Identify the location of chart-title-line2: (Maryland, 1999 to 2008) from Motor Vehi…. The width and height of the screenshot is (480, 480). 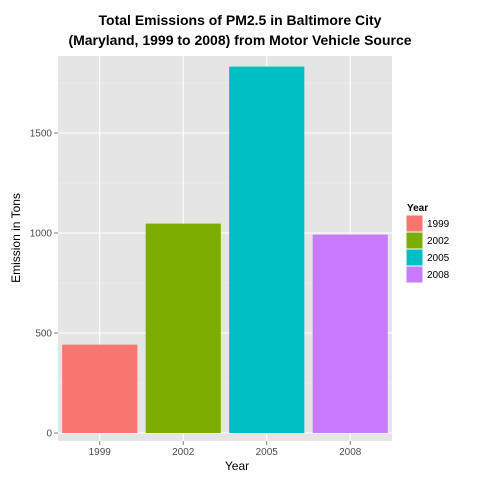
(239, 40).